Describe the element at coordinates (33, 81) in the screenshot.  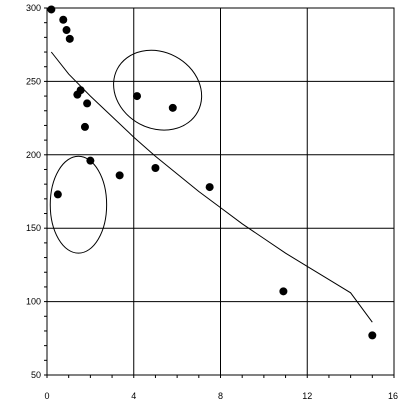
I see `y-tick-label: 250` at that location.